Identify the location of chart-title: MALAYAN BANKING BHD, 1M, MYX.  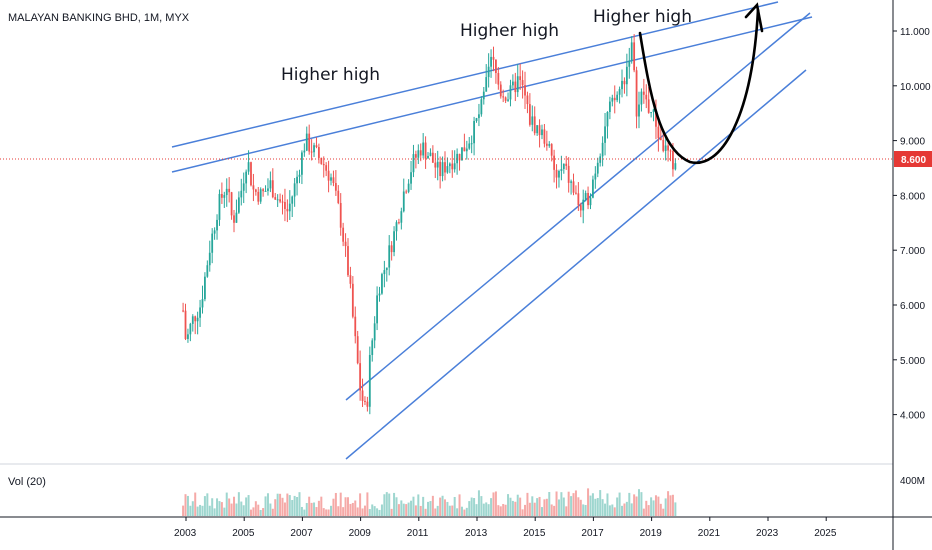
(99, 18).